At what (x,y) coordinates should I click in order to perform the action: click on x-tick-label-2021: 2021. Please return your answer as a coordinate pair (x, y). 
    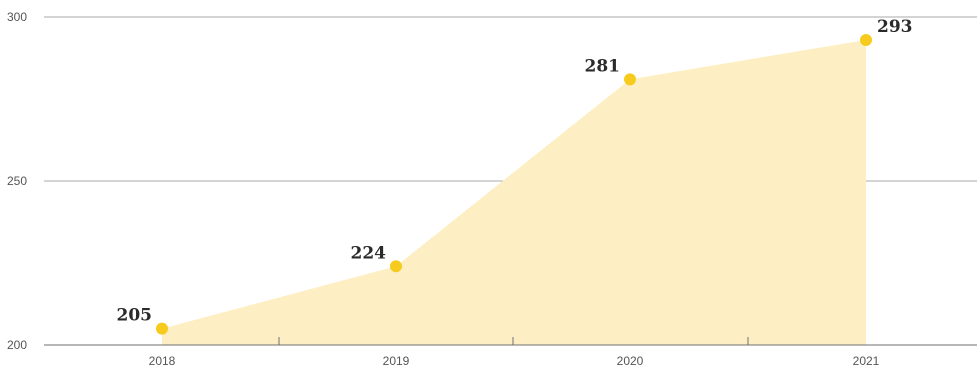
    Looking at the image, I should click on (866, 361).